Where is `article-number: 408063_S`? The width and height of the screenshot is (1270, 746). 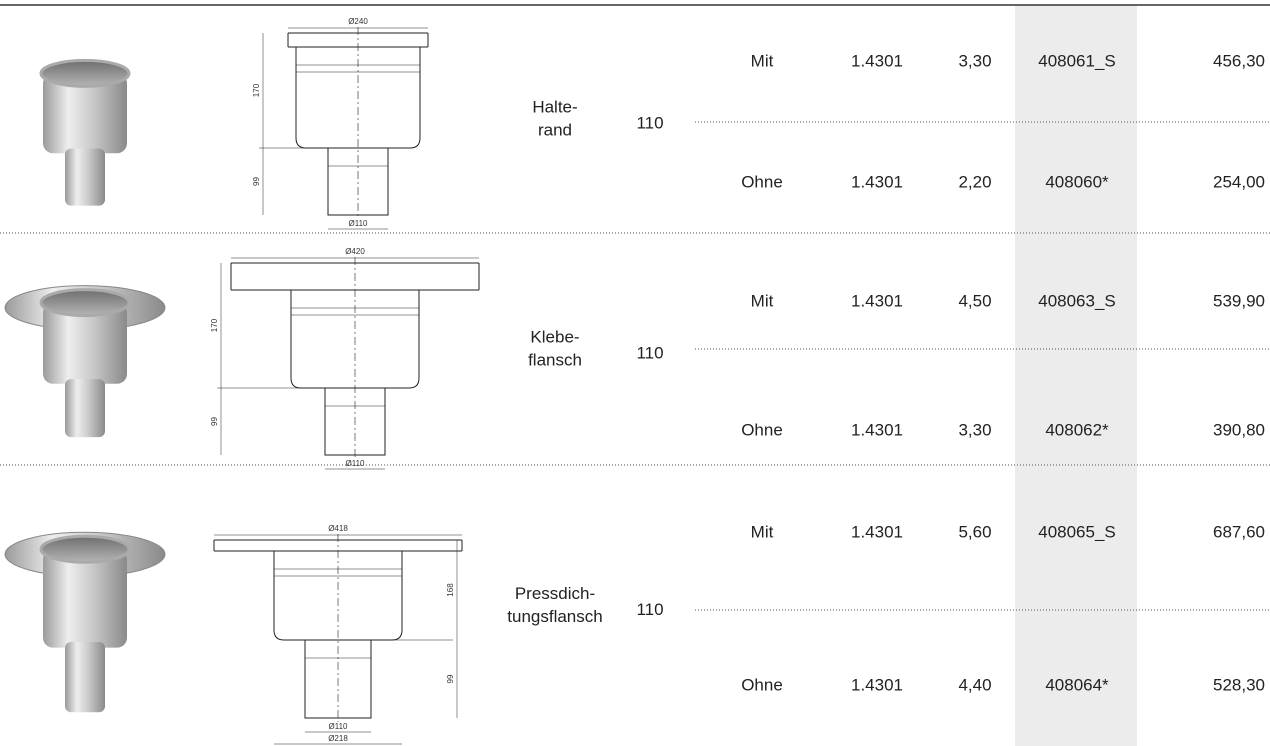
article-number: 408063_S is located at coordinates (1077, 300).